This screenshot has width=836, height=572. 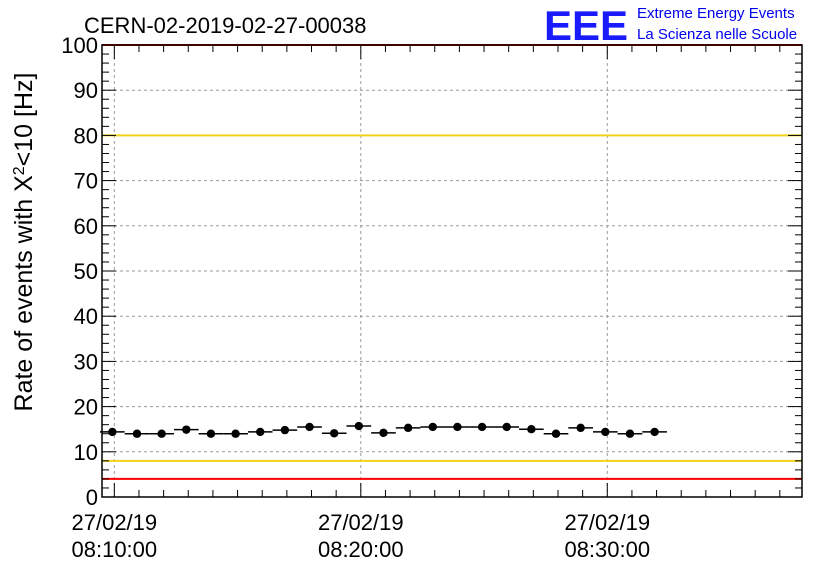 What do you see at coordinates (86, 316) in the screenshot?
I see `y-tick-label: 40` at bounding box center [86, 316].